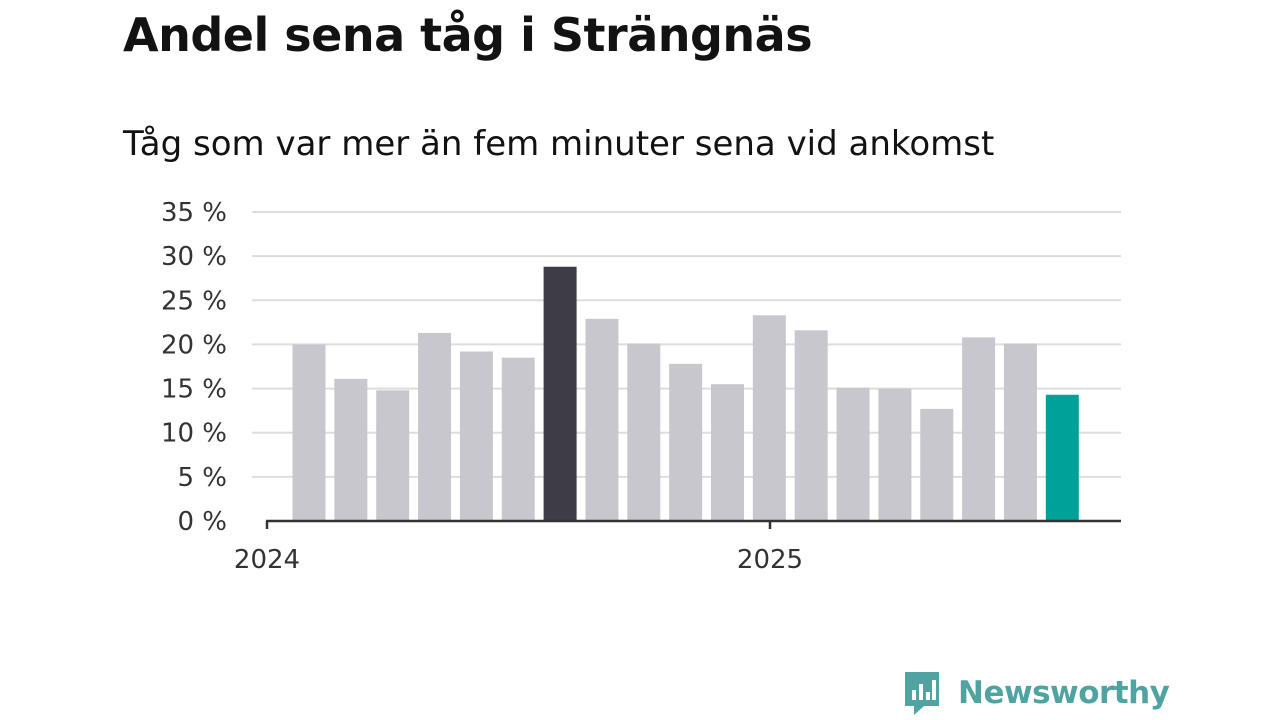  I want to click on y-tick-label: 15 %, so click(194, 390).